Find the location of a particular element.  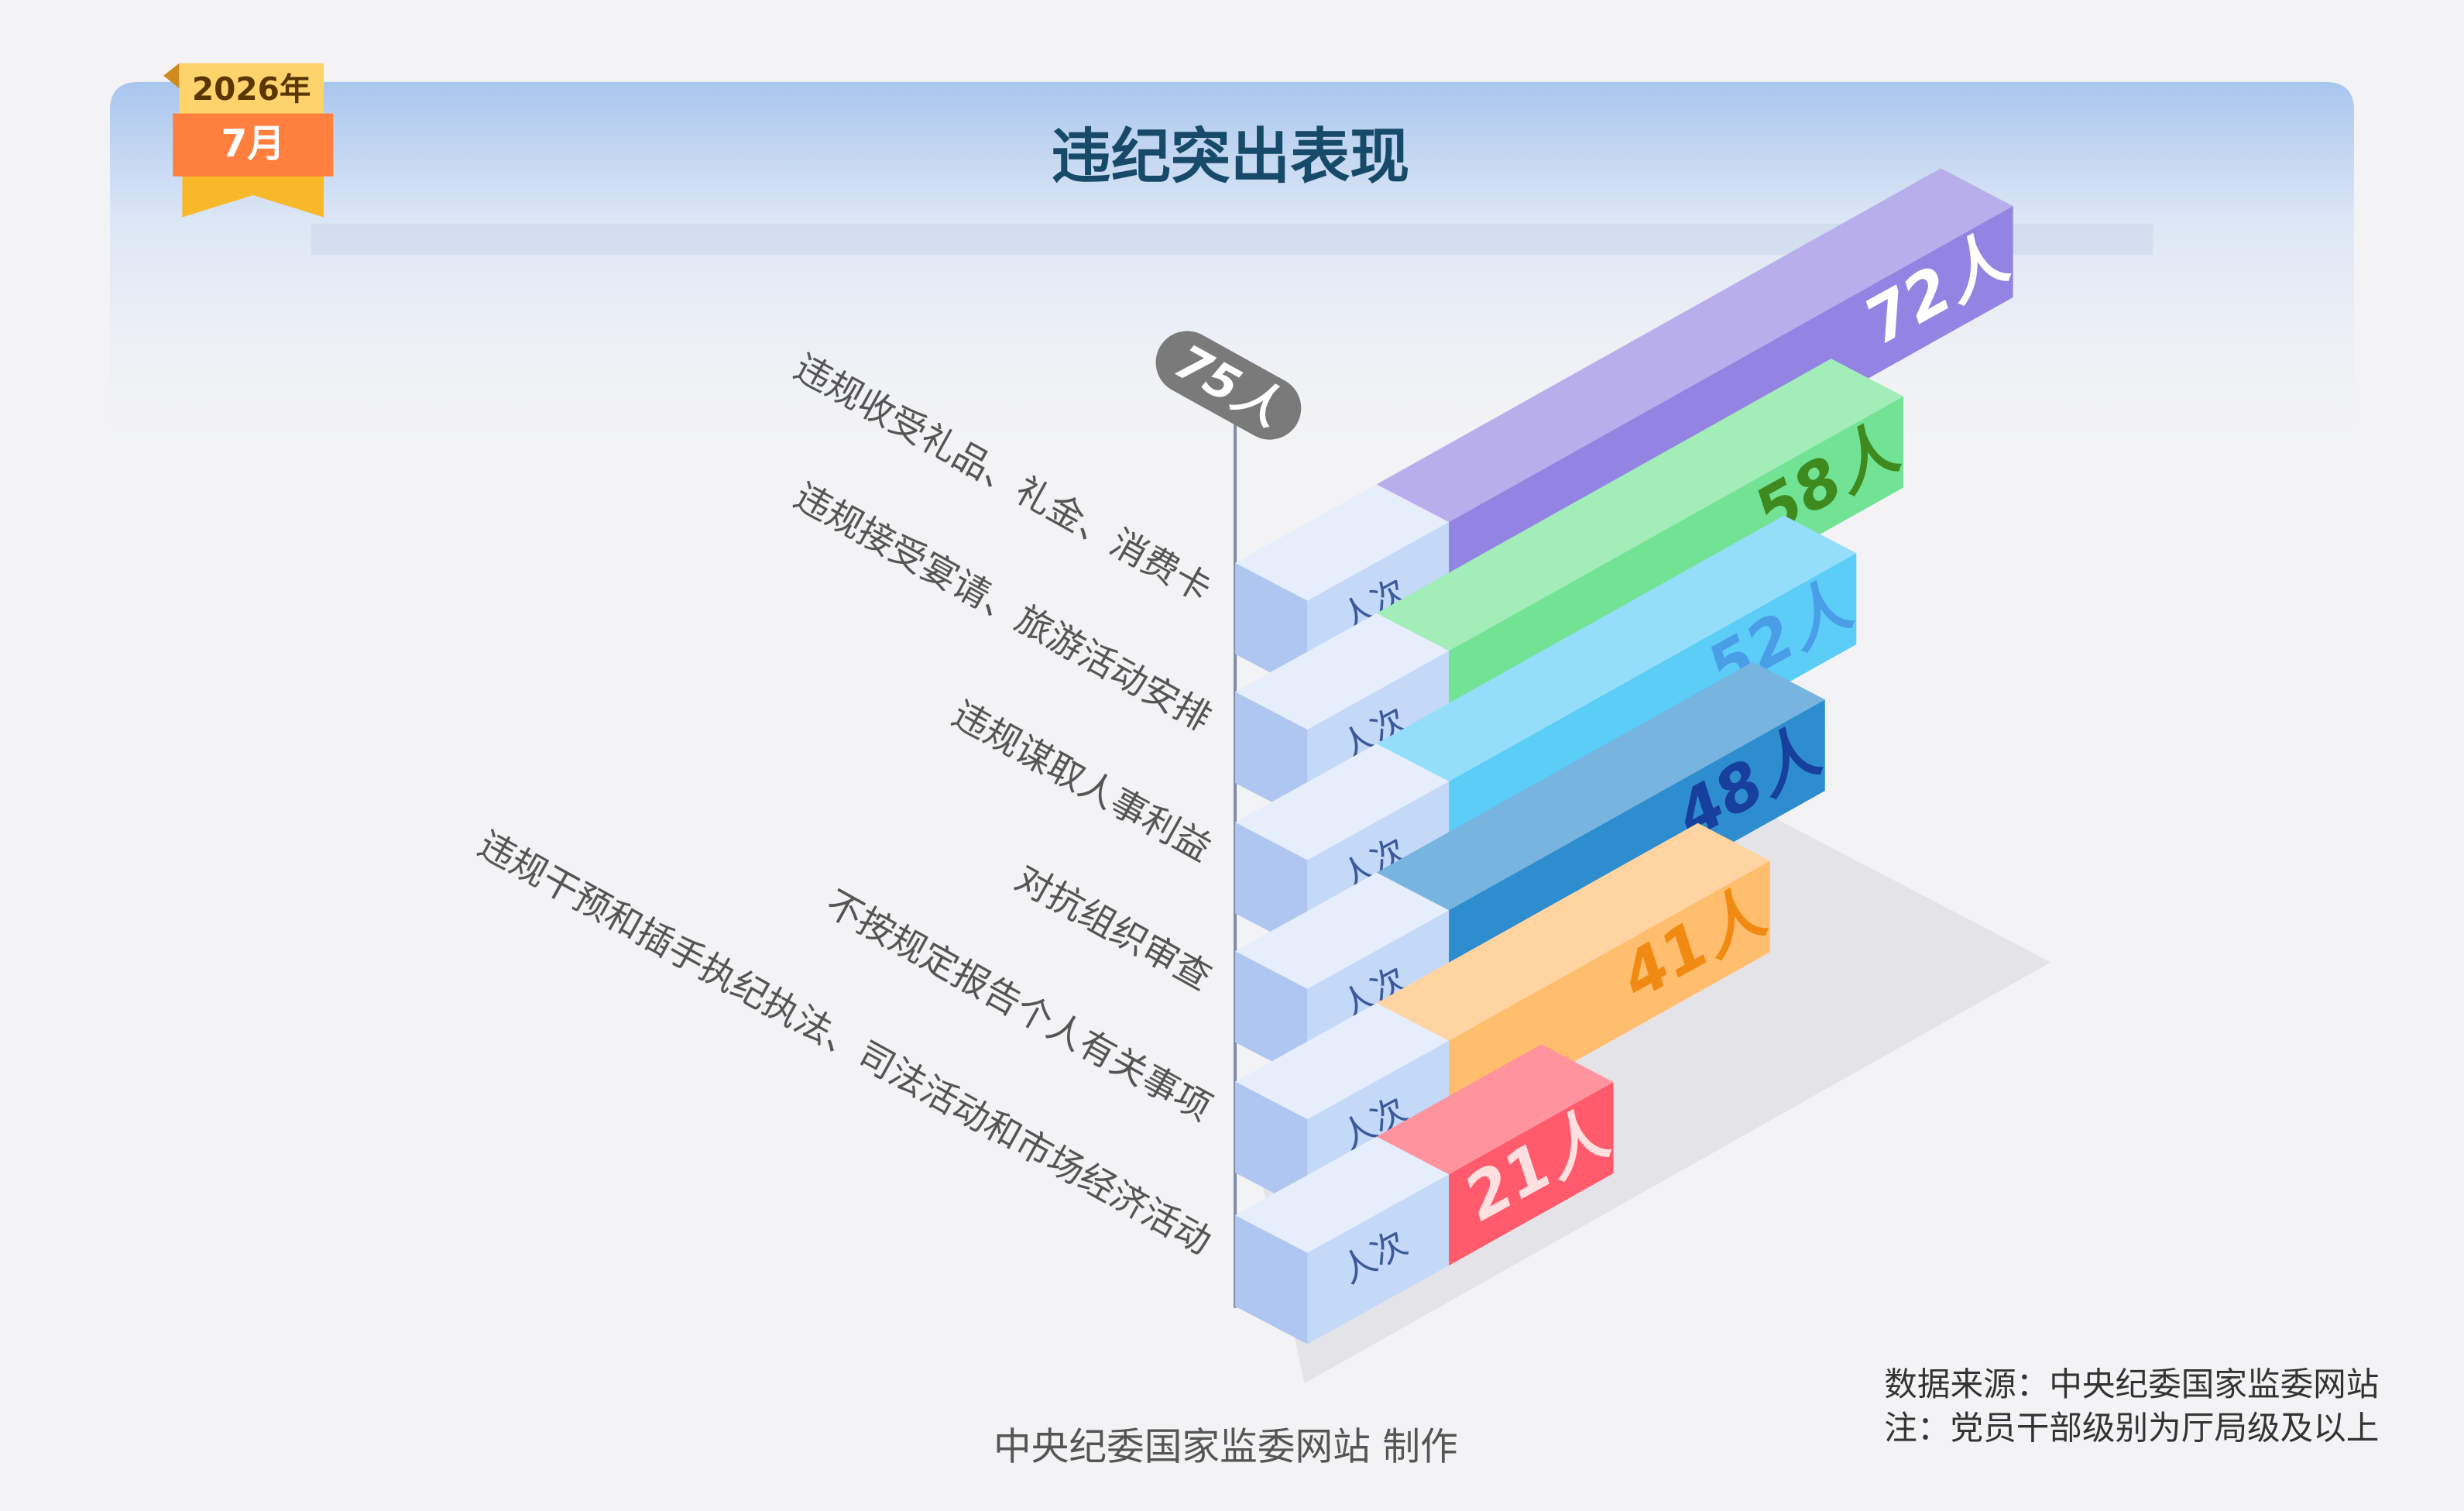

badge-month-box is located at coordinates (253, 145).